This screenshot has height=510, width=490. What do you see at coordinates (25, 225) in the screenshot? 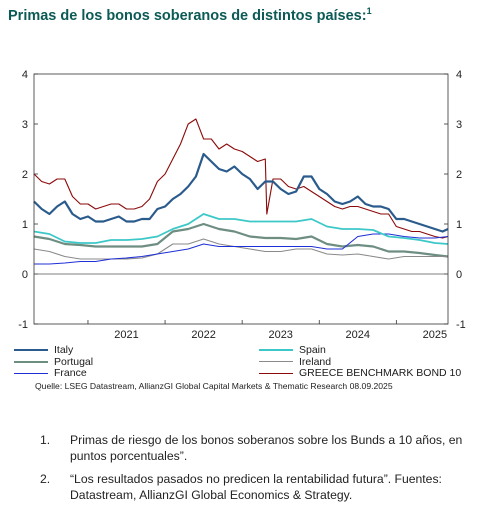
I see `y-tick-label-left: 1` at bounding box center [25, 225].